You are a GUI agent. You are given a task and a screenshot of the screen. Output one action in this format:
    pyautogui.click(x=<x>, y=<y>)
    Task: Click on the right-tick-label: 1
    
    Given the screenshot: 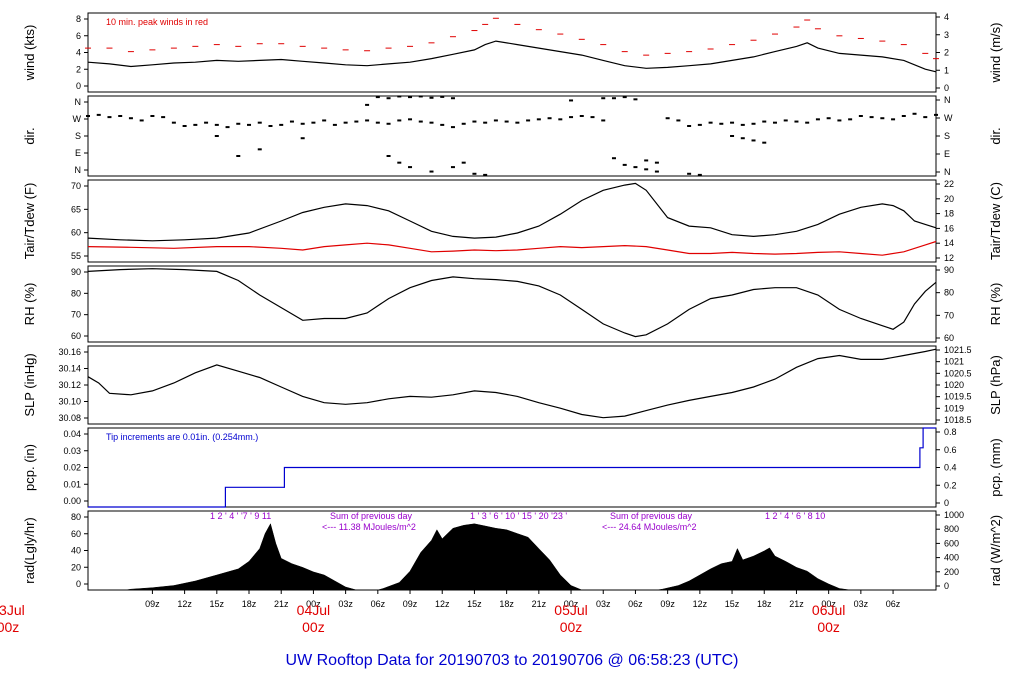 What is the action you would take?
    pyautogui.click(x=946, y=70)
    